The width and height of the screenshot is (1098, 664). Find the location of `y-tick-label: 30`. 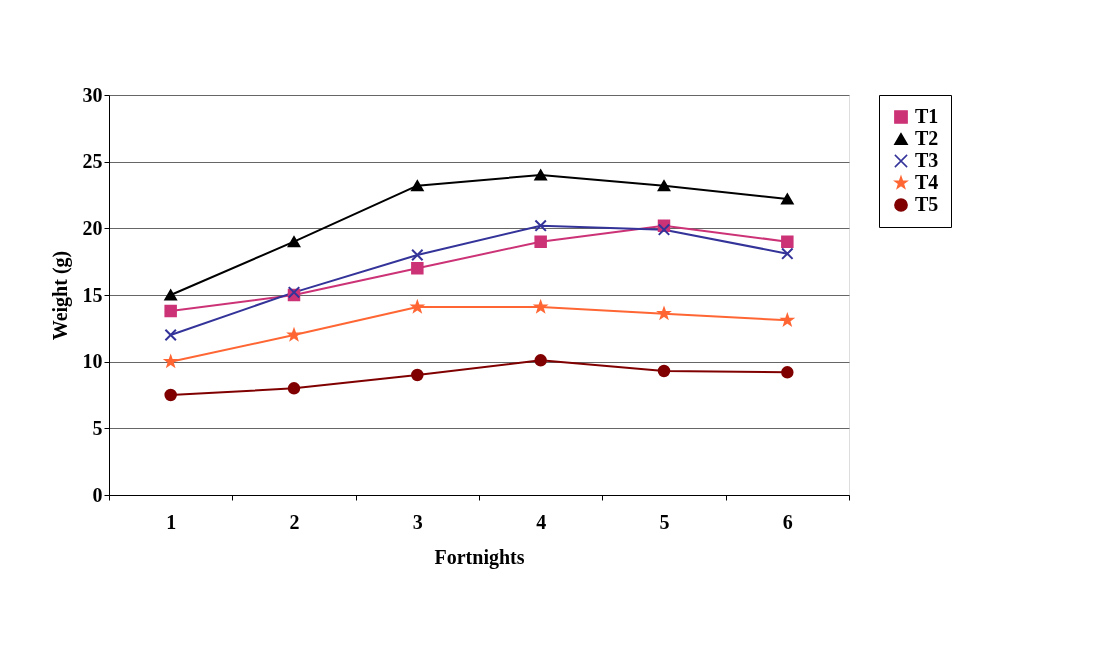

y-tick-label: 30 is located at coordinates (92, 94).